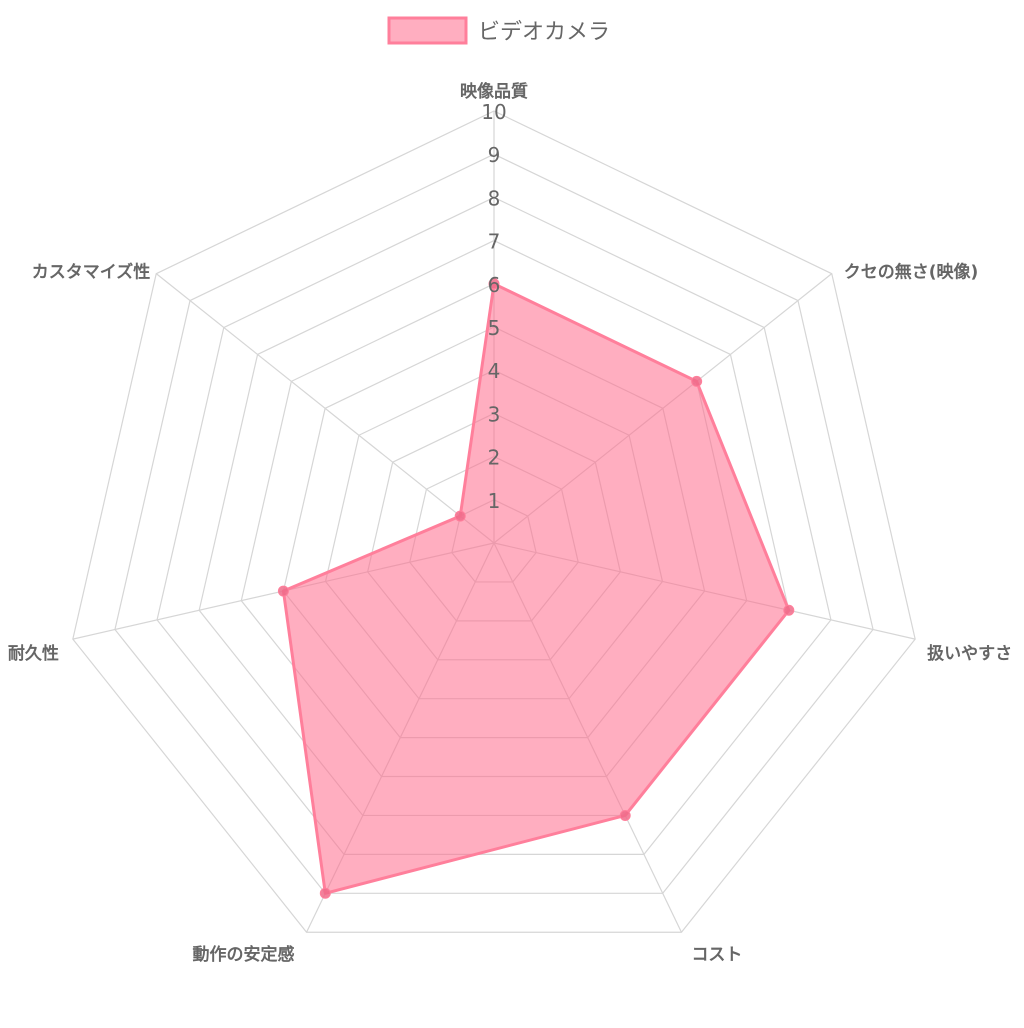 This screenshot has width=1024, height=1028. What do you see at coordinates (494, 198) in the screenshot?
I see `tick-label: 8` at bounding box center [494, 198].